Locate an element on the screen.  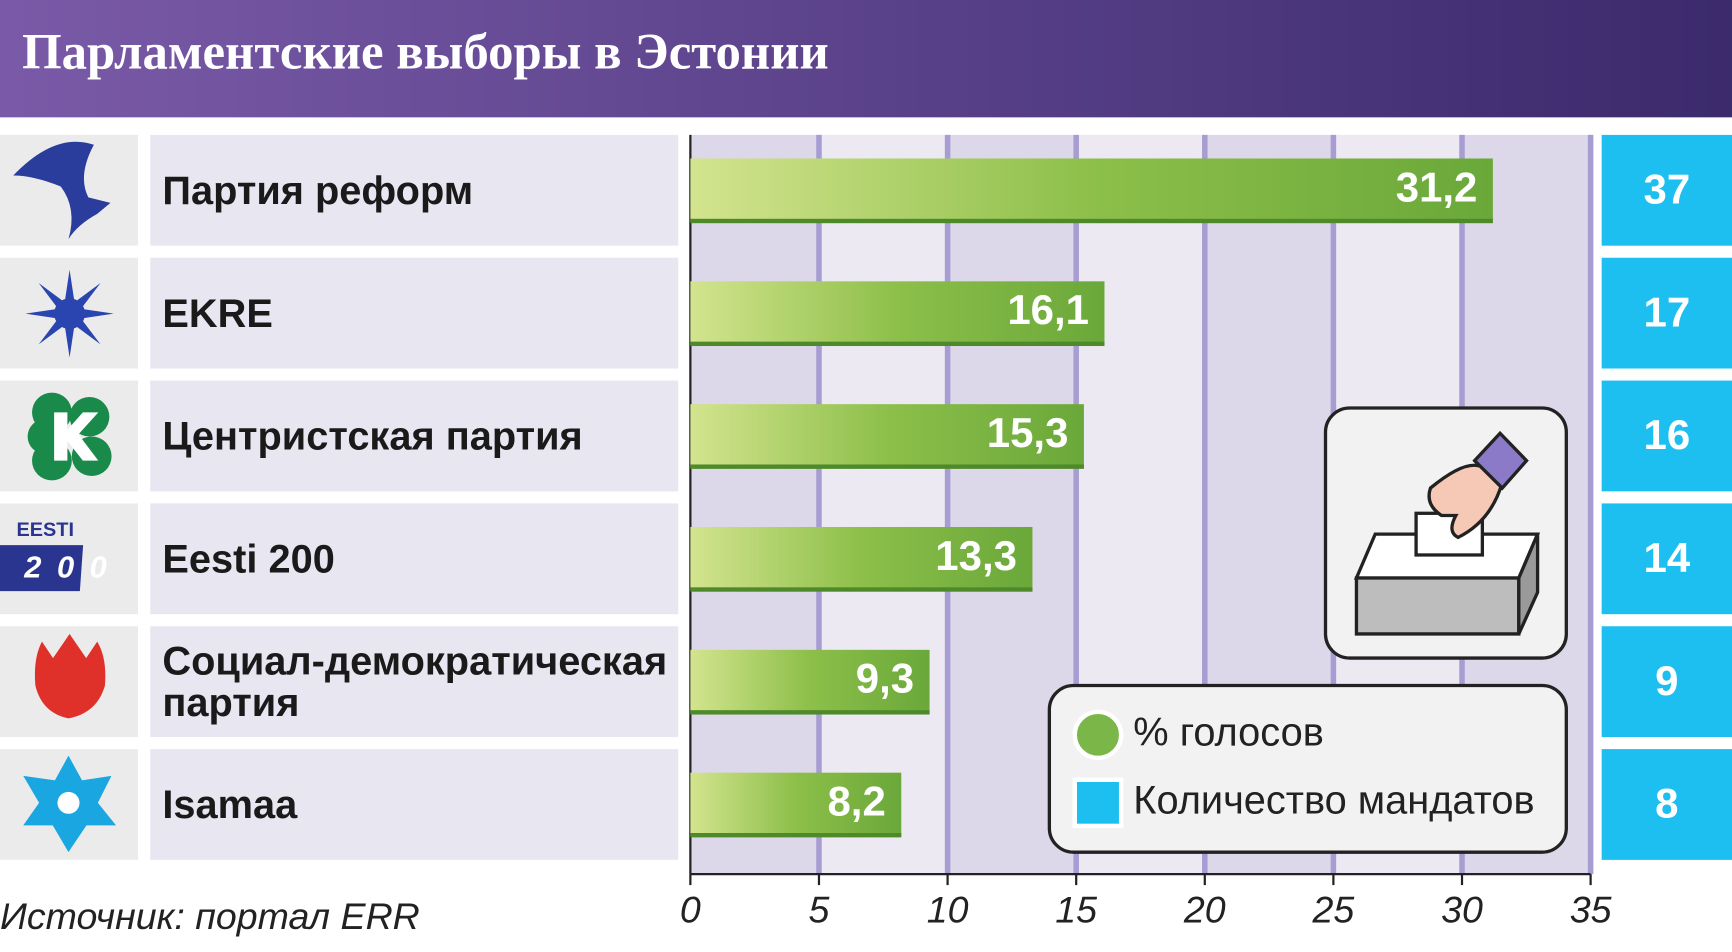
legend: % голосов Количество мандатов is located at coordinates (1303, 769).